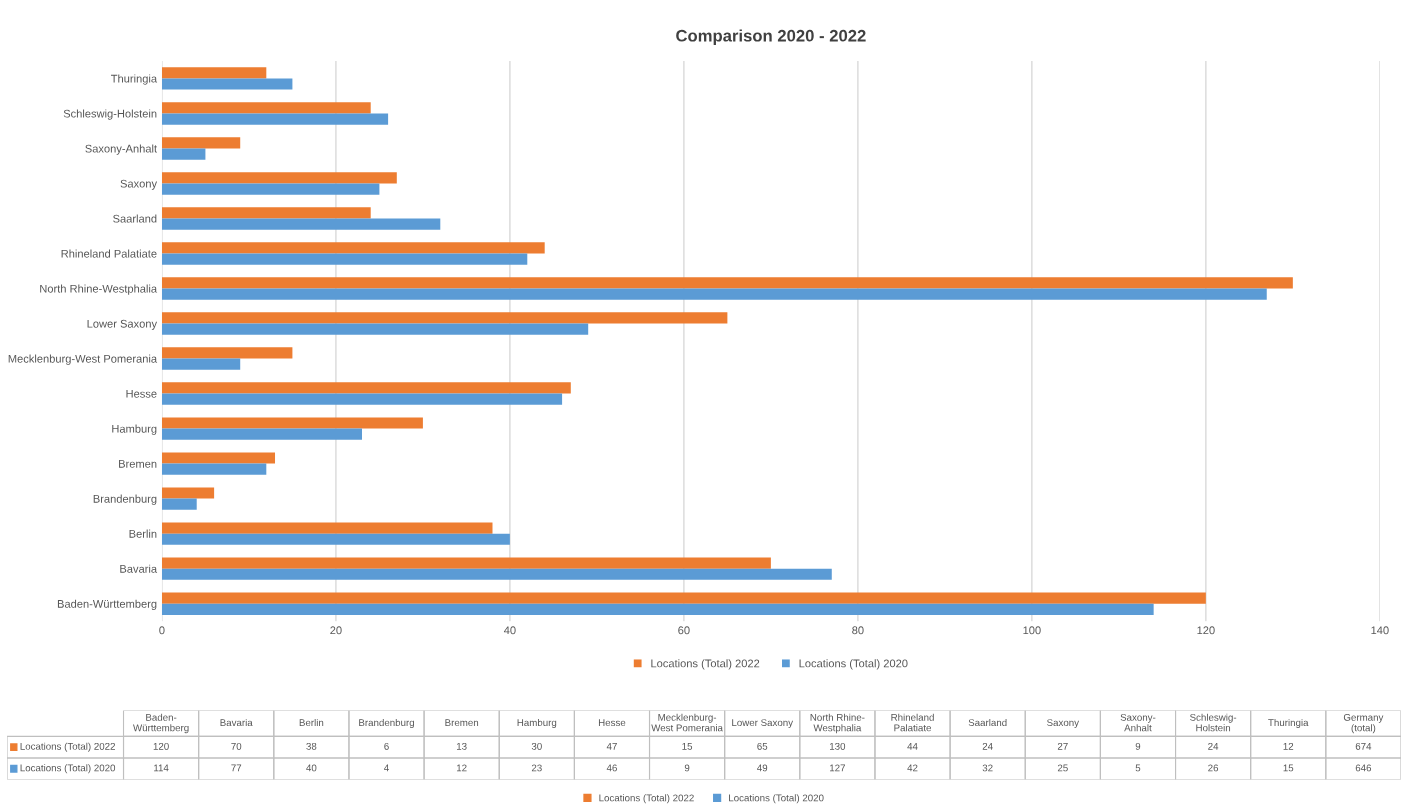 Image resolution: width=1408 pixels, height=812 pixels. Describe the element at coordinates (687, 722) in the screenshot. I see `category-label: Mecklenburg-West Pomerania` at that location.